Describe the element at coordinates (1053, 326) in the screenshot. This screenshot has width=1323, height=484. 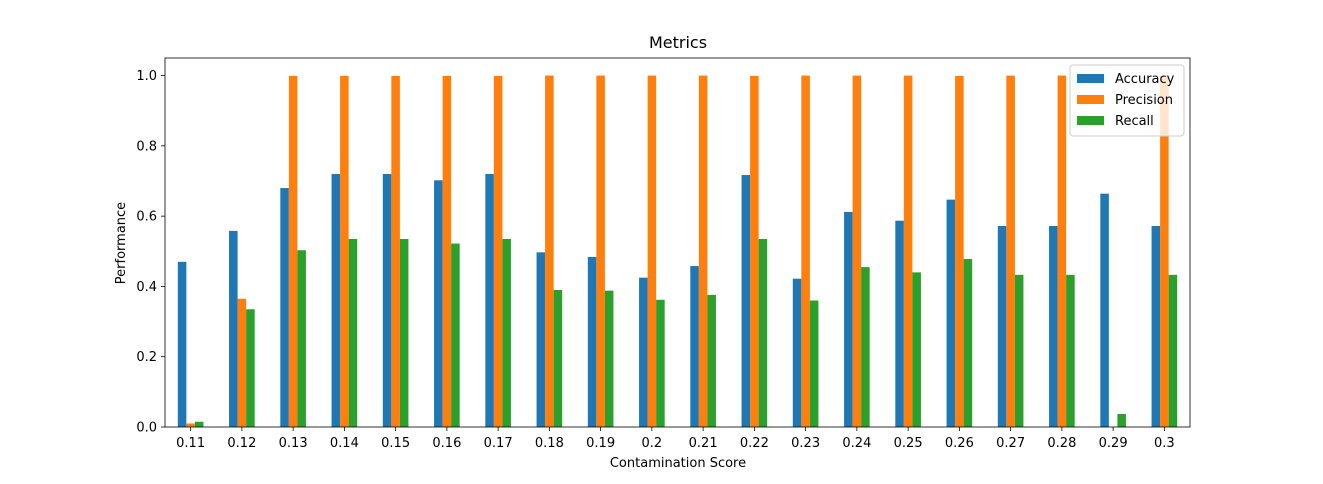
I see `bar-accuracy-0.28` at that location.